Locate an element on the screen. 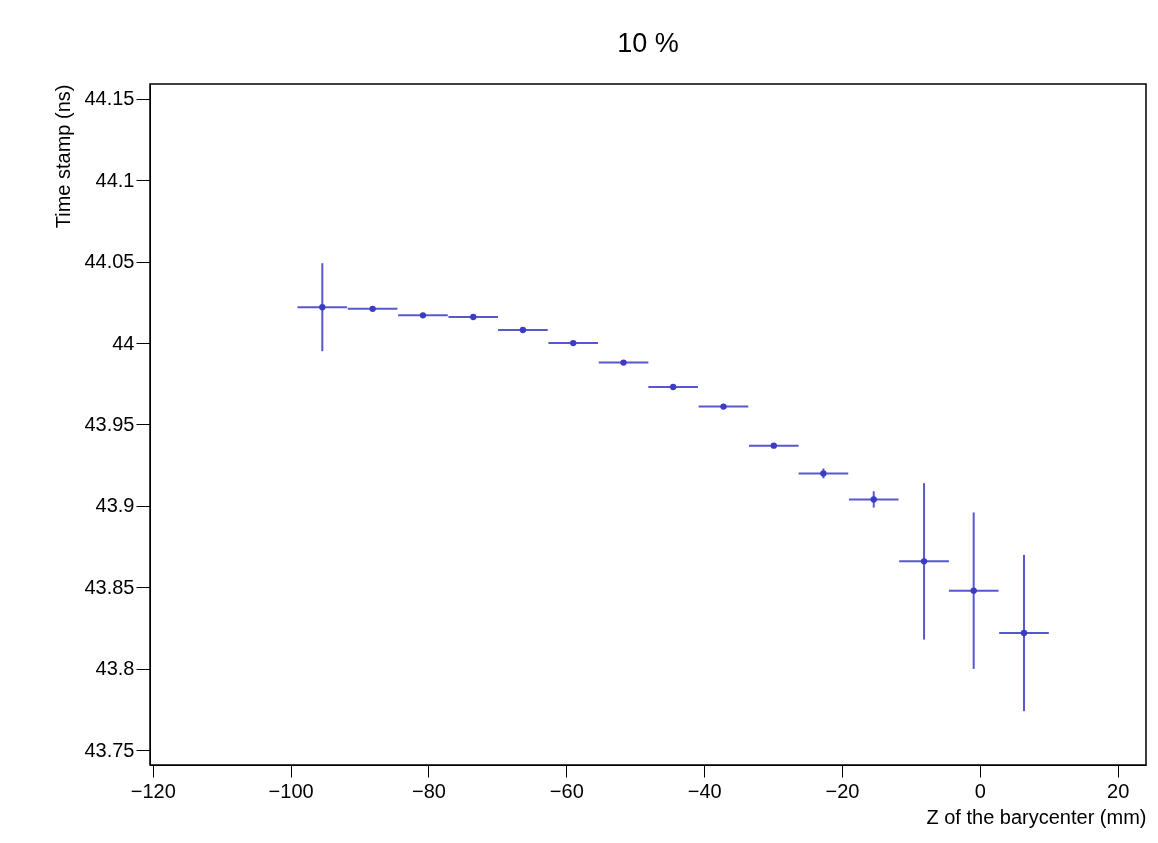 This screenshot has width=1158, height=843. x-tick-label: −40 is located at coordinates (704, 790).